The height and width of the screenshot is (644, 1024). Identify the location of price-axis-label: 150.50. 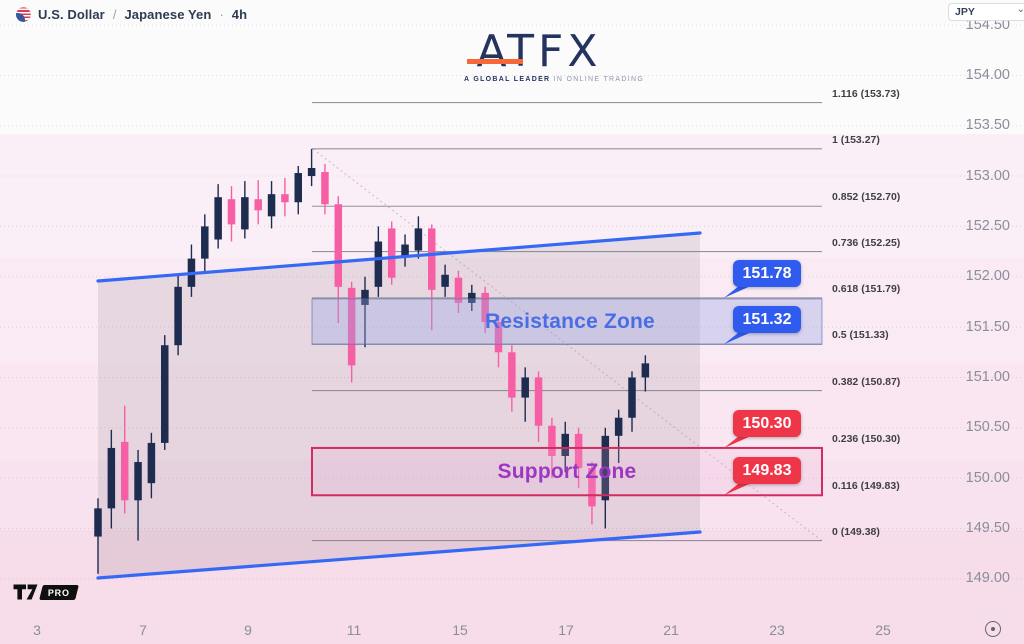
(987, 427).